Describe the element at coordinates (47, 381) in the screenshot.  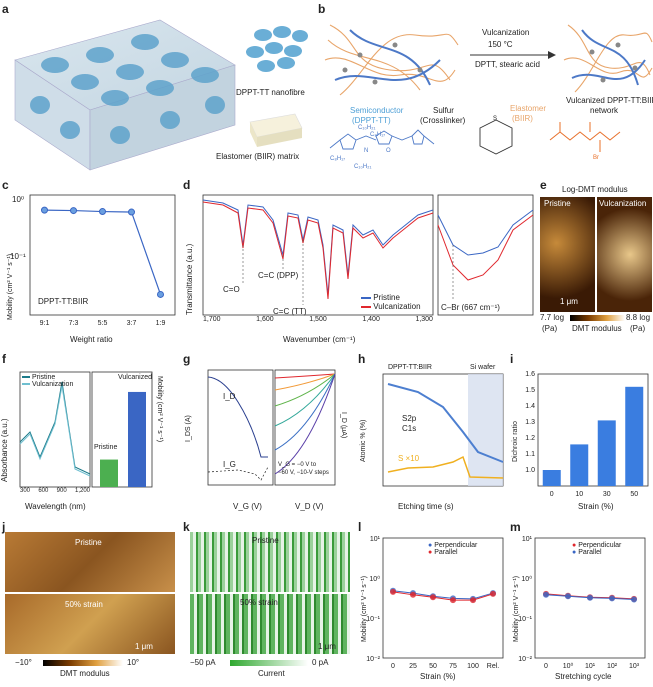
I see `f-legend: Pristine Vulcanization` at that location.